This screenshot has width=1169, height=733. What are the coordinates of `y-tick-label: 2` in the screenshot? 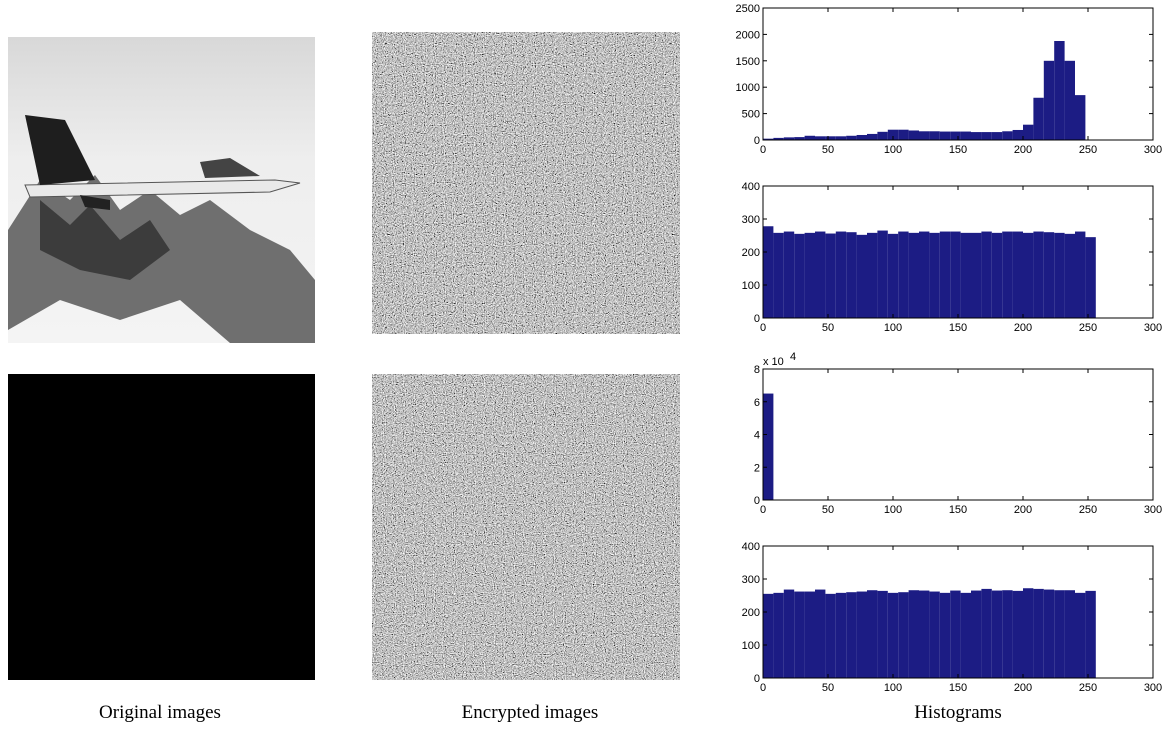 It's located at (757, 468).